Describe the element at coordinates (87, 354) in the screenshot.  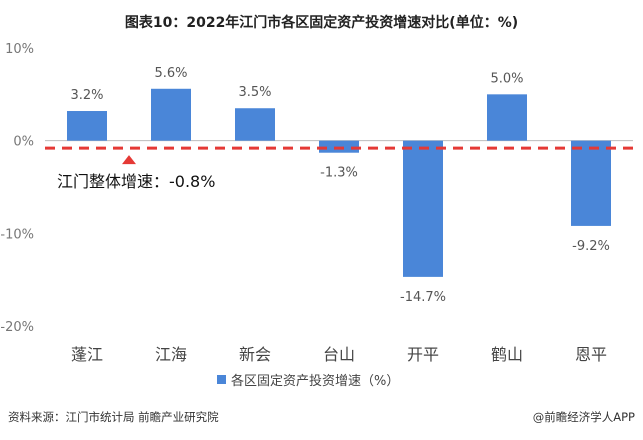
I see `category-label: 蓬江` at that location.